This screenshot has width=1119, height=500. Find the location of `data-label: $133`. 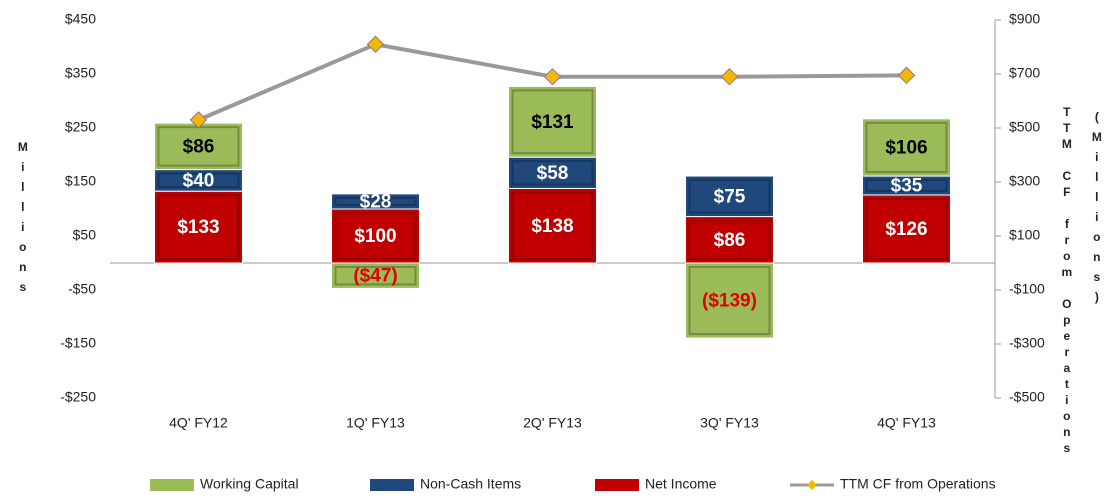

data-label: $133 is located at coordinates (198, 227).